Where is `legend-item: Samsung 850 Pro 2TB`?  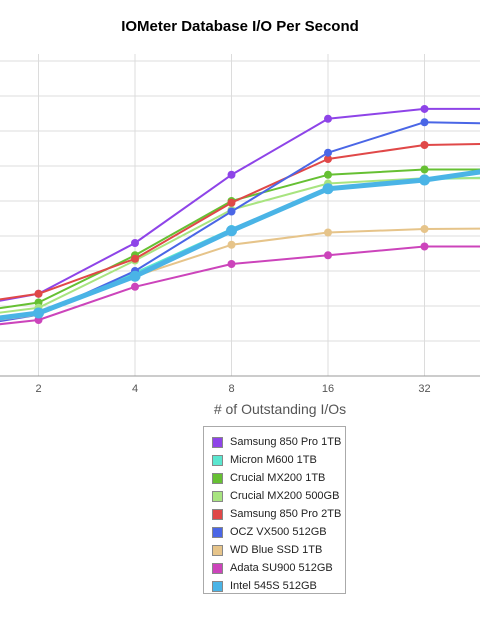
legend-item: Samsung 850 Pro 2TB is located at coordinates (276, 514).